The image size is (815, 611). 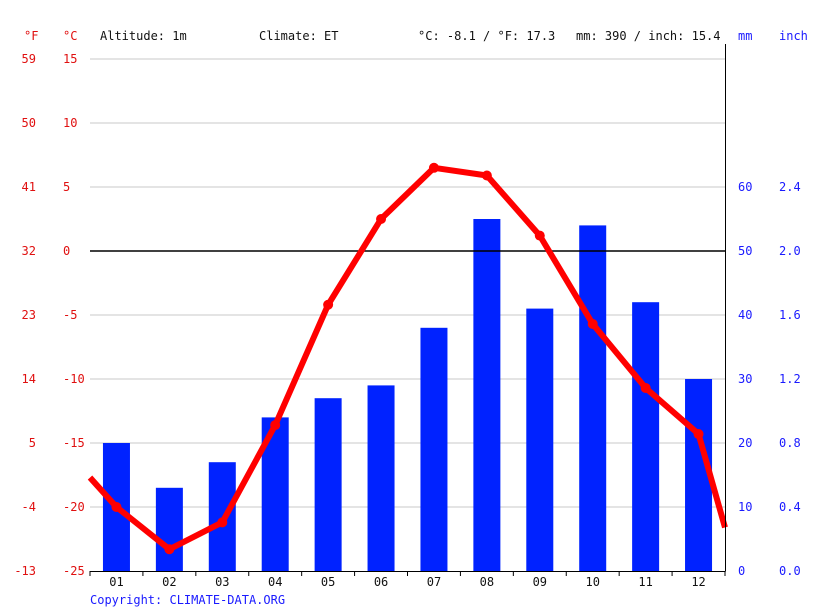 What do you see at coordinates (66, 251) in the screenshot?
I see `celsius-tick-label: 0` at bounding box center [66, 251].